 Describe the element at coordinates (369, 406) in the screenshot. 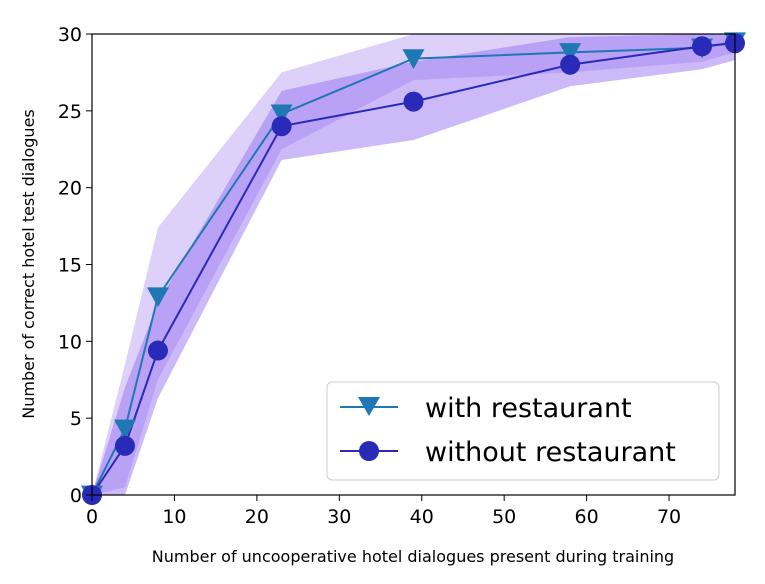

I see `legend-marker-with-restaurant` at that location.